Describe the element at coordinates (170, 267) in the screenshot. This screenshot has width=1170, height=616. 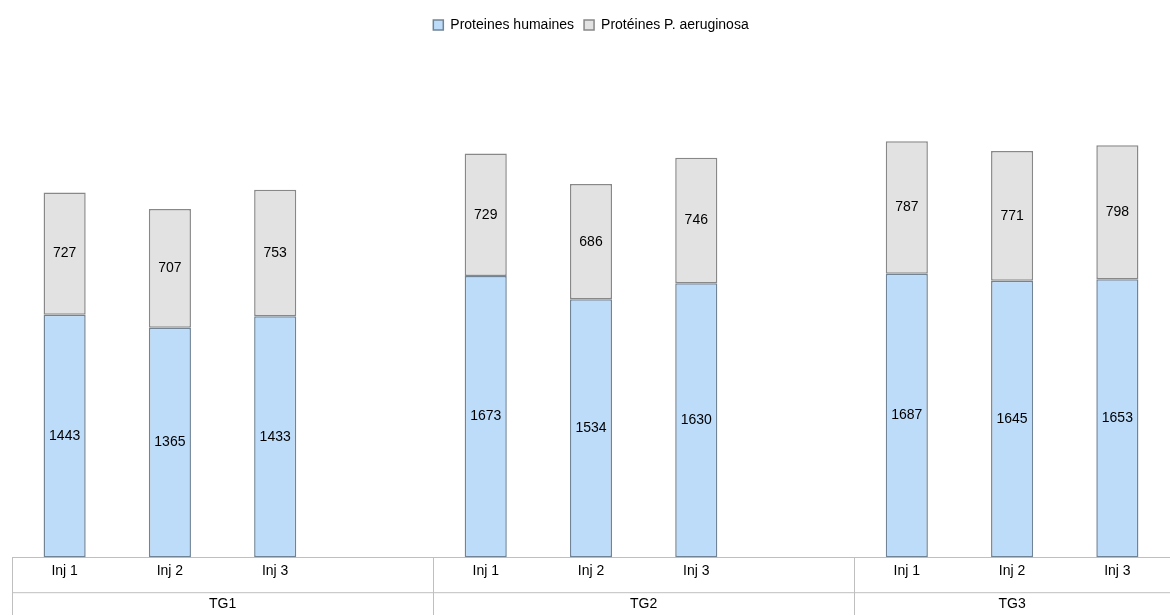
I see `data-label: 707` at that location.